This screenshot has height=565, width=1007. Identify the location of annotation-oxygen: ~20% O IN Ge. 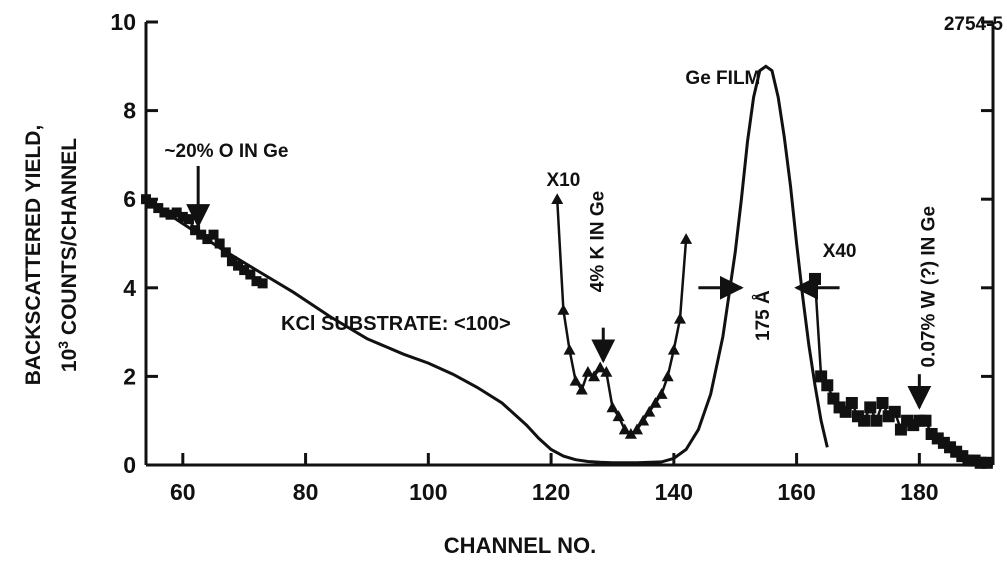
(226, 151).